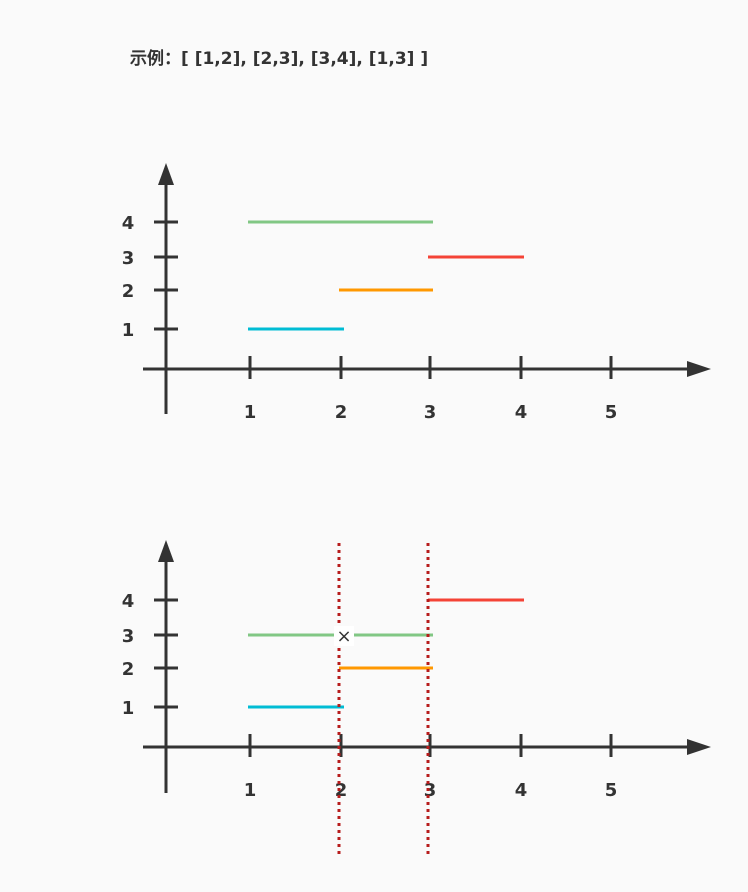  What do you see at coordinates (279, 59) in the screenshot?
I see `example-title: 示例：[ [1,2], [2,3], [3,4], [1,3] ]` at bounding box center [279, 59].